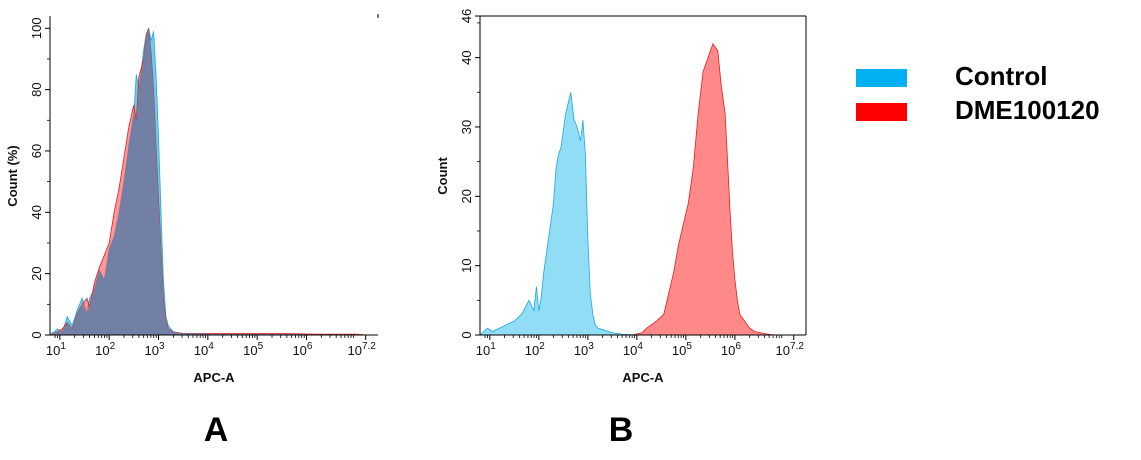 This screenshot has width=1141, height=460. What do you see at coordinates (469, 174) in the screenshot?
I see `panel-b-y-ticks: 0 10 20 30 40 46` at bounding box center [469, 174].